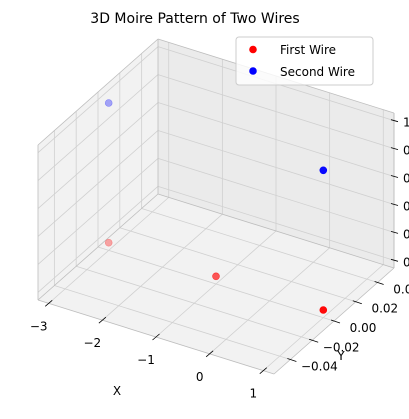 This screenshot has width=409, height=419. Describe the element at coordinates (317, 72) in the screenshot. I see `legend-label-second-wire: Second Wire` at that location.